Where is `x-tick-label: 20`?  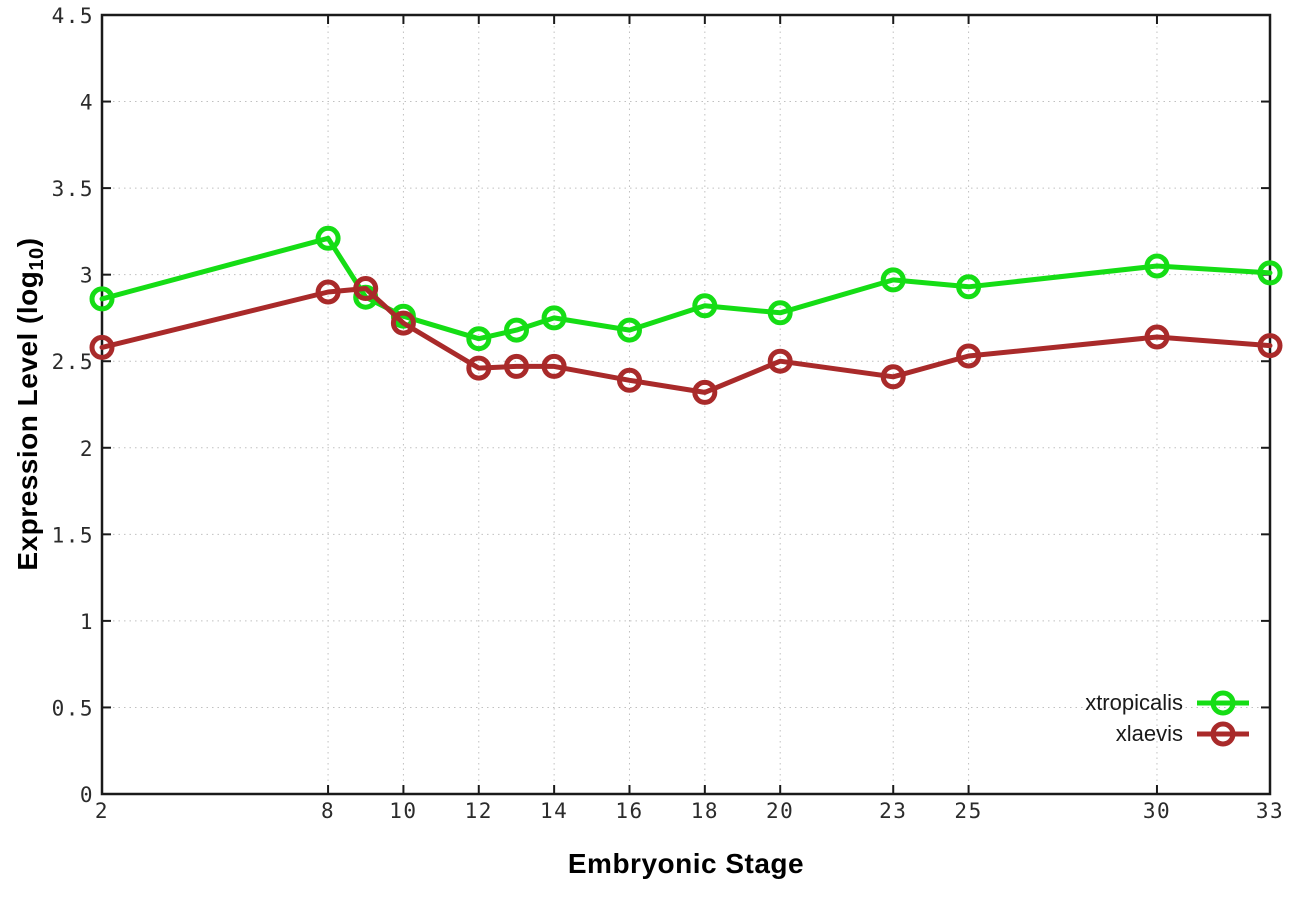
x-tick-label: 20 is located at coordinates (780, 811).